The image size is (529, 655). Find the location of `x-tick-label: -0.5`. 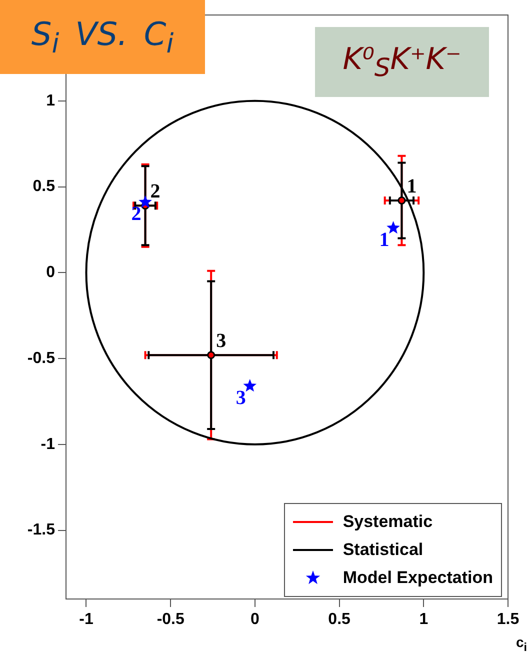

x-tick-label: -0.5 is located at coordinates (170, 619).